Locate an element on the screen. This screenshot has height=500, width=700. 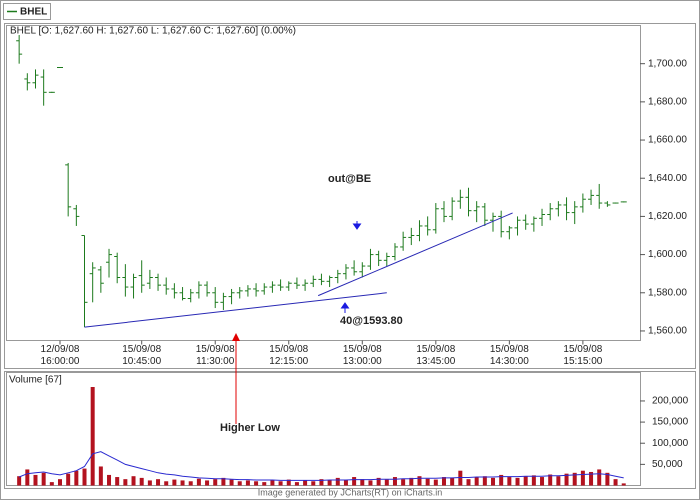
annotation: out@BE is located at coordinates (349, 179).